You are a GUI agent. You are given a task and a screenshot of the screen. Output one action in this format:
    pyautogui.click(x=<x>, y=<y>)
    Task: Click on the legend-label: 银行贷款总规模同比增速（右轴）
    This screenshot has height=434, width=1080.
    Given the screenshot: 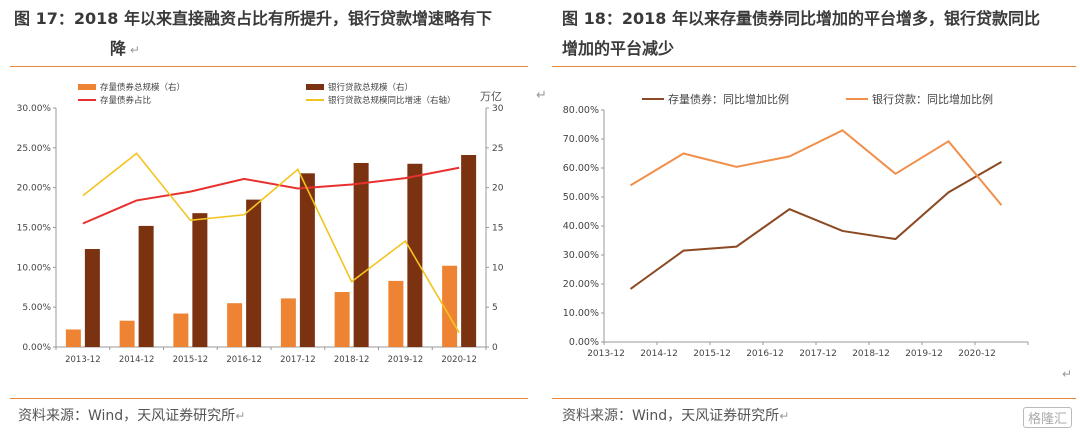 What is the action you would take?
    pyautogui.click(x=392, y=100)
    